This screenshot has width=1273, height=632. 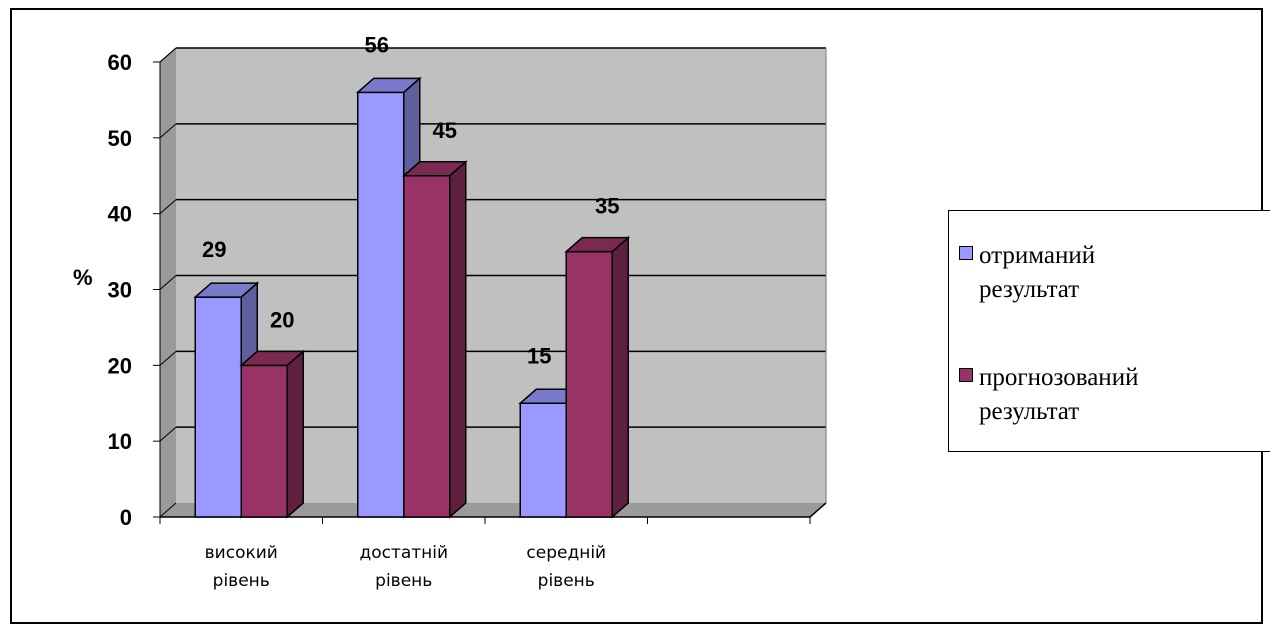 What do you see at coordinates (403, 581) in the screenshot?
I see `x-tick-label-1-line-1: рівень` at bounding box center [403, 581].